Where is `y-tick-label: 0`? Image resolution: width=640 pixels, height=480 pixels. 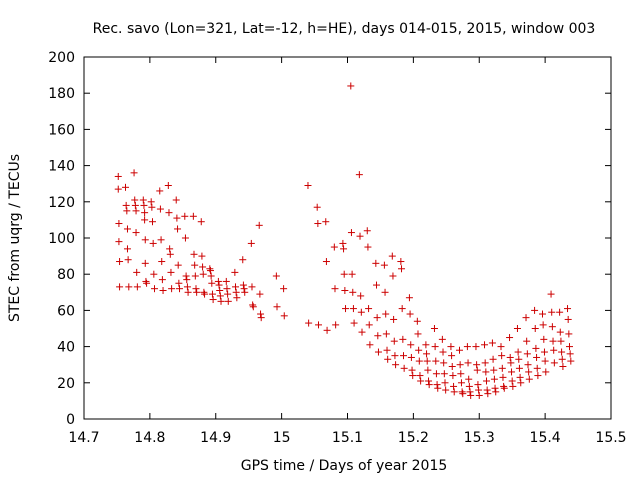
y-tick-label: 0 is located at coordinates (70, 420).